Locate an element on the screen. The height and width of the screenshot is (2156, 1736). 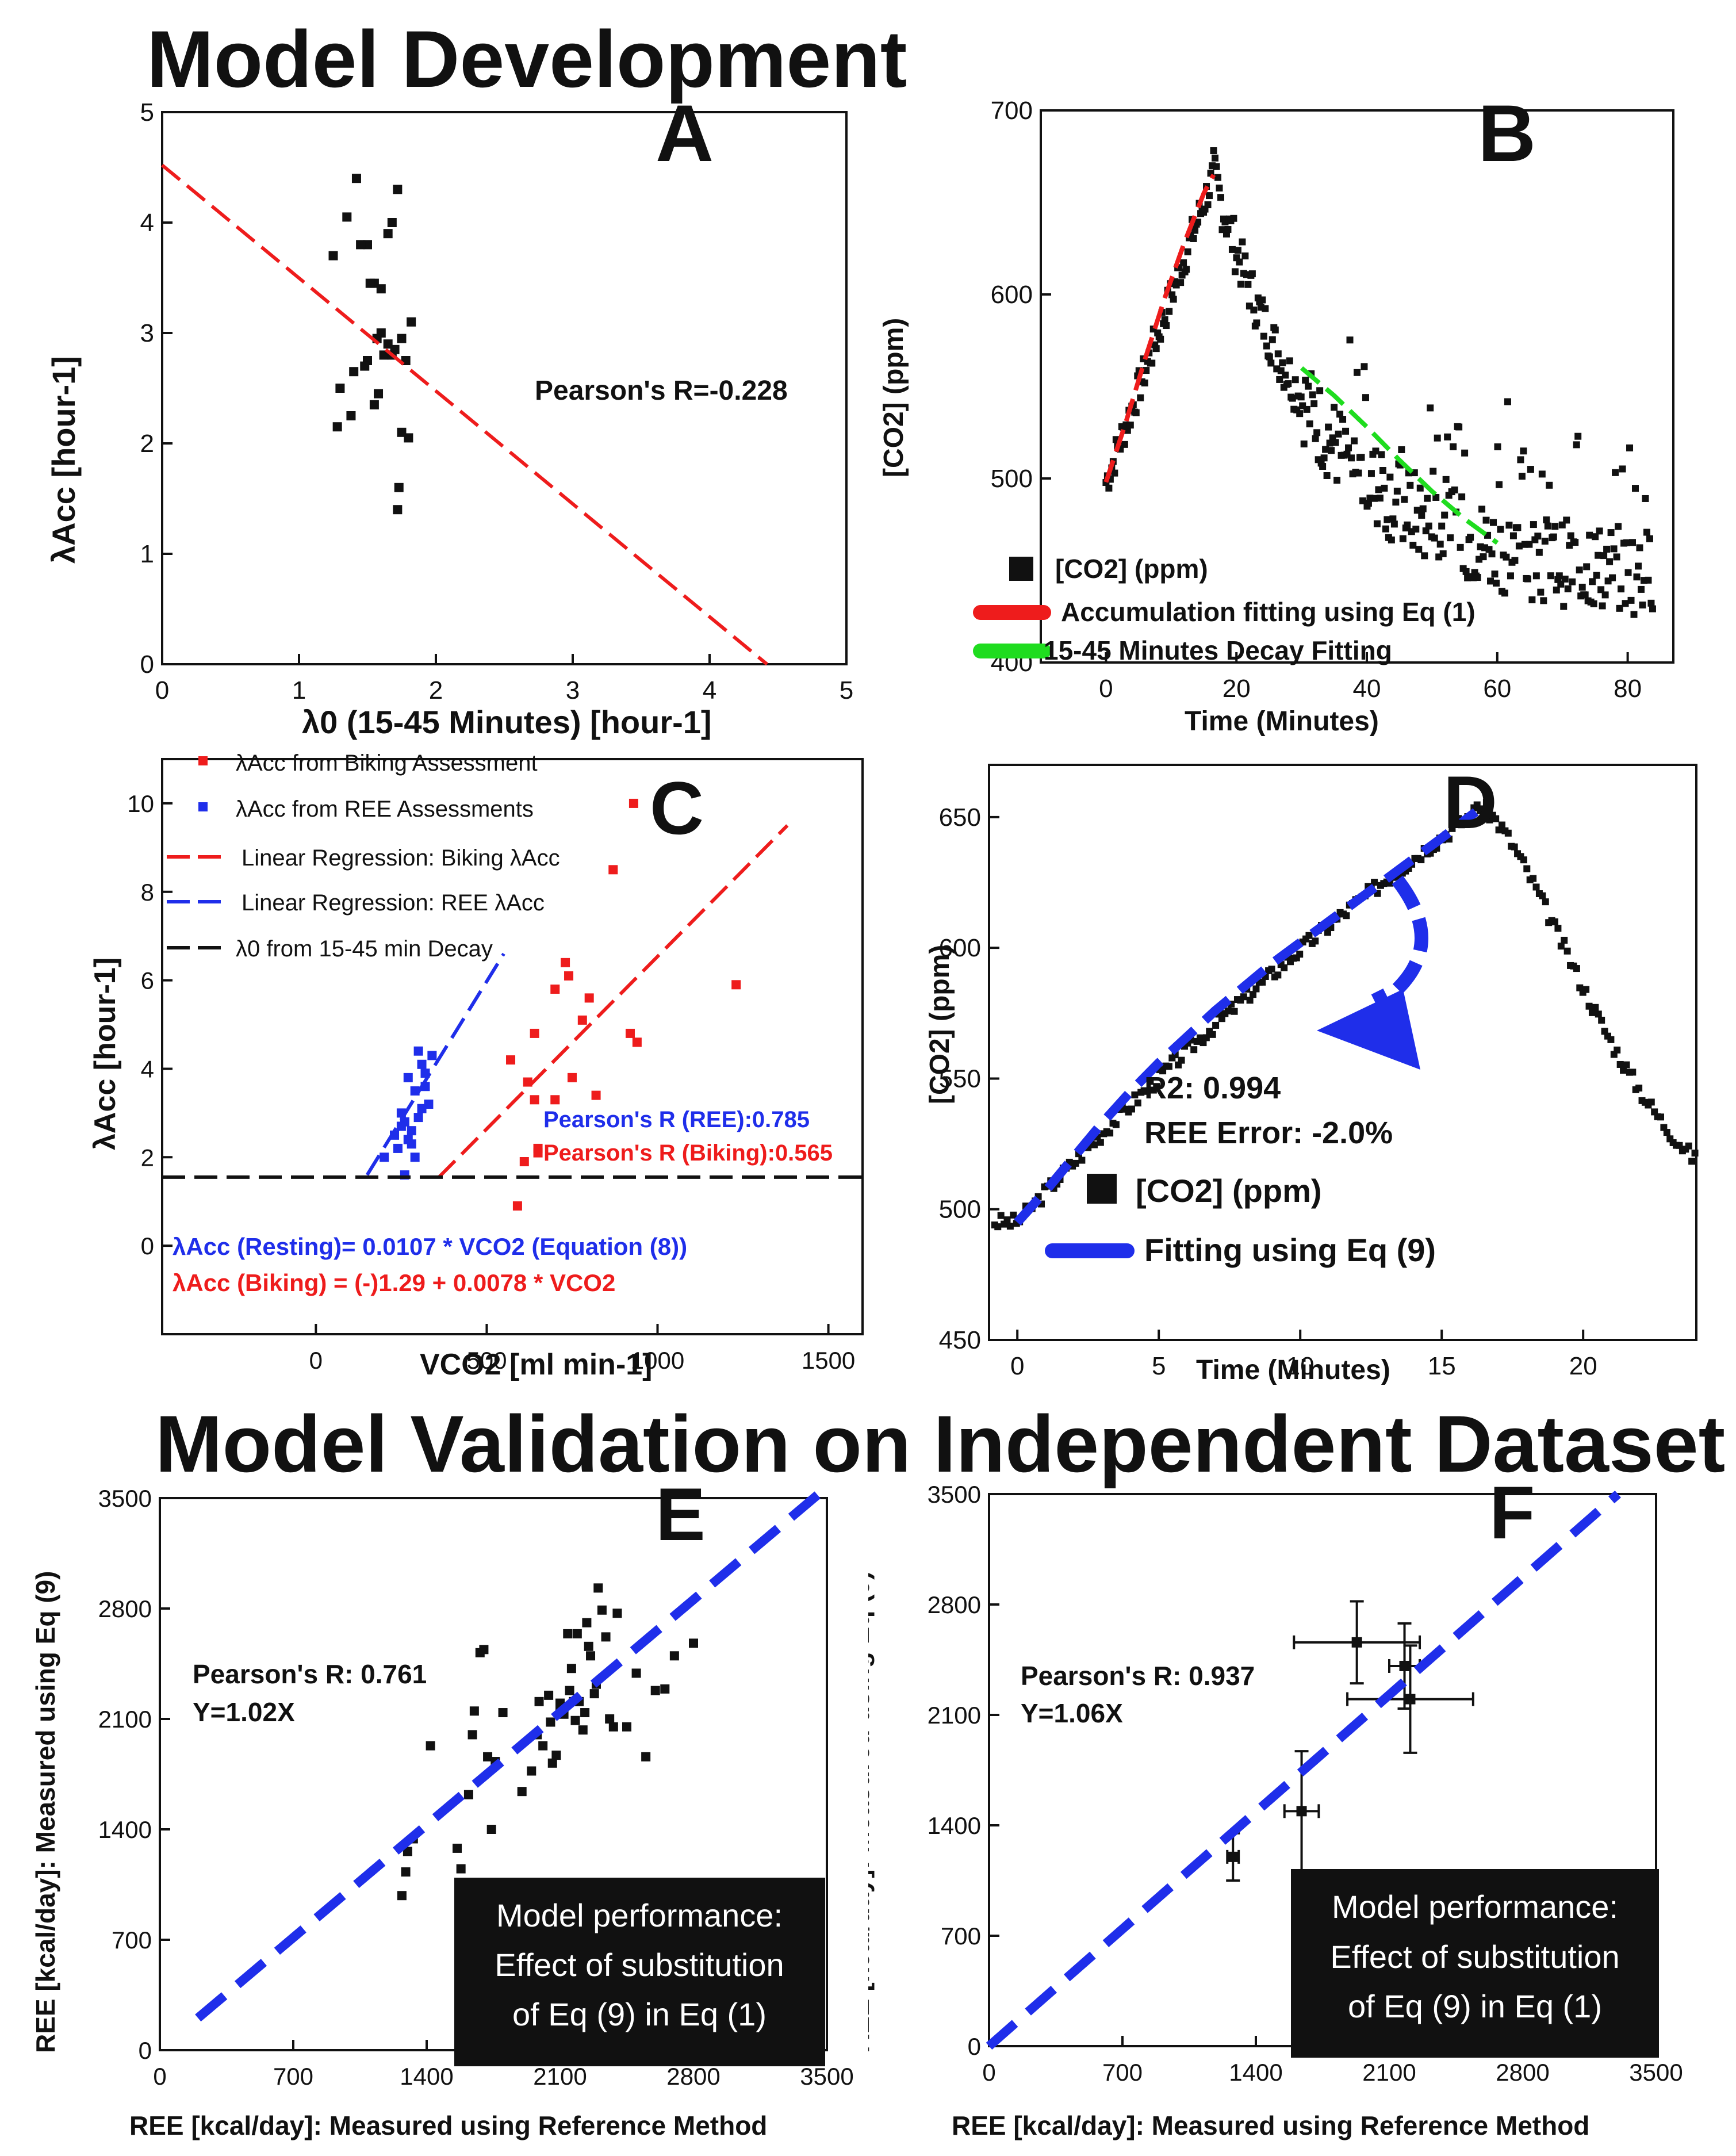
x-tick-label-c-3: 1500 is located at coordinates (828, 1360).